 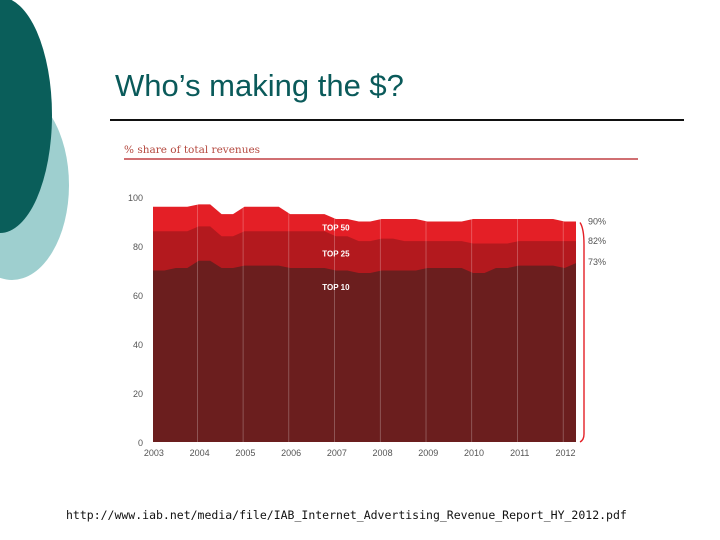 What do you see at coordinates (200, 453) in the screenshot?
I see `x-tick-label: 2004` at bounding box center [200, 453].